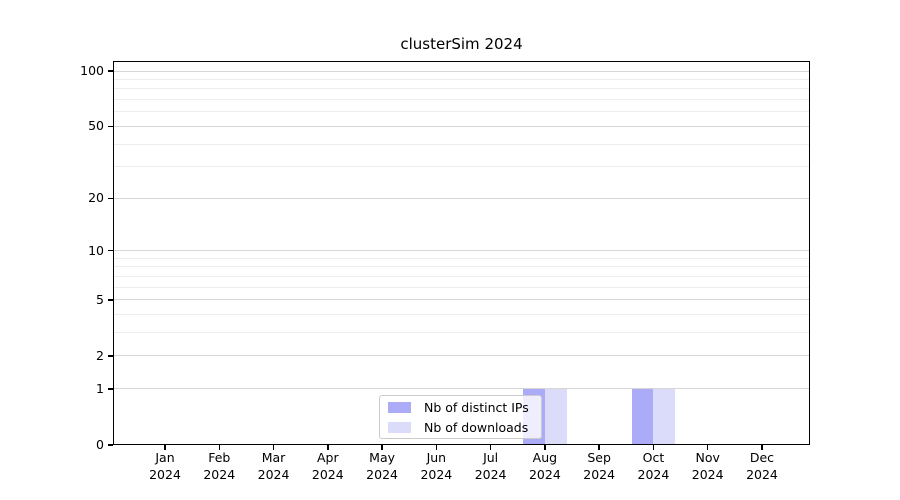  Describe the element at coordinates (599, 466) in the screenshot. I see `x-tick-label: Sep 2024` at that location.